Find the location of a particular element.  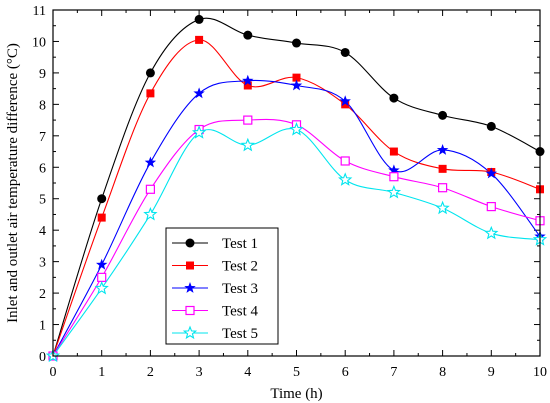

x-tick-label: 3 is located at coordinates (199, 372).